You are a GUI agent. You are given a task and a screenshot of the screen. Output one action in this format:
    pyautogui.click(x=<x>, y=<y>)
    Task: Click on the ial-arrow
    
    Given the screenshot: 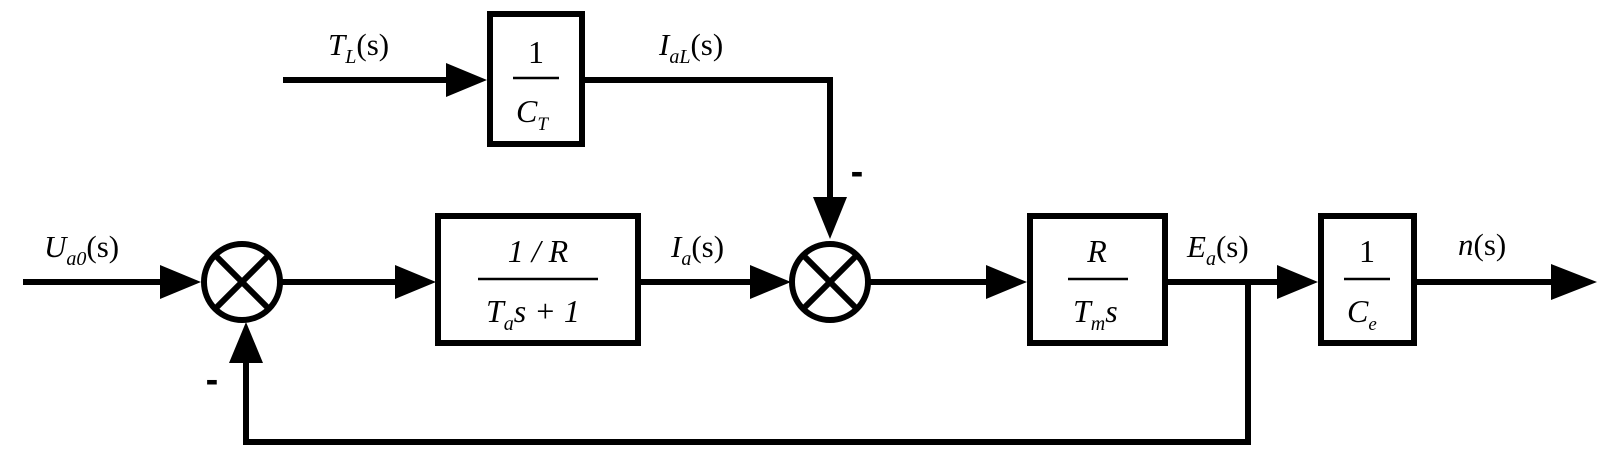 What is the action you would take?
    pyautogui.click(x=830, y=218)
    